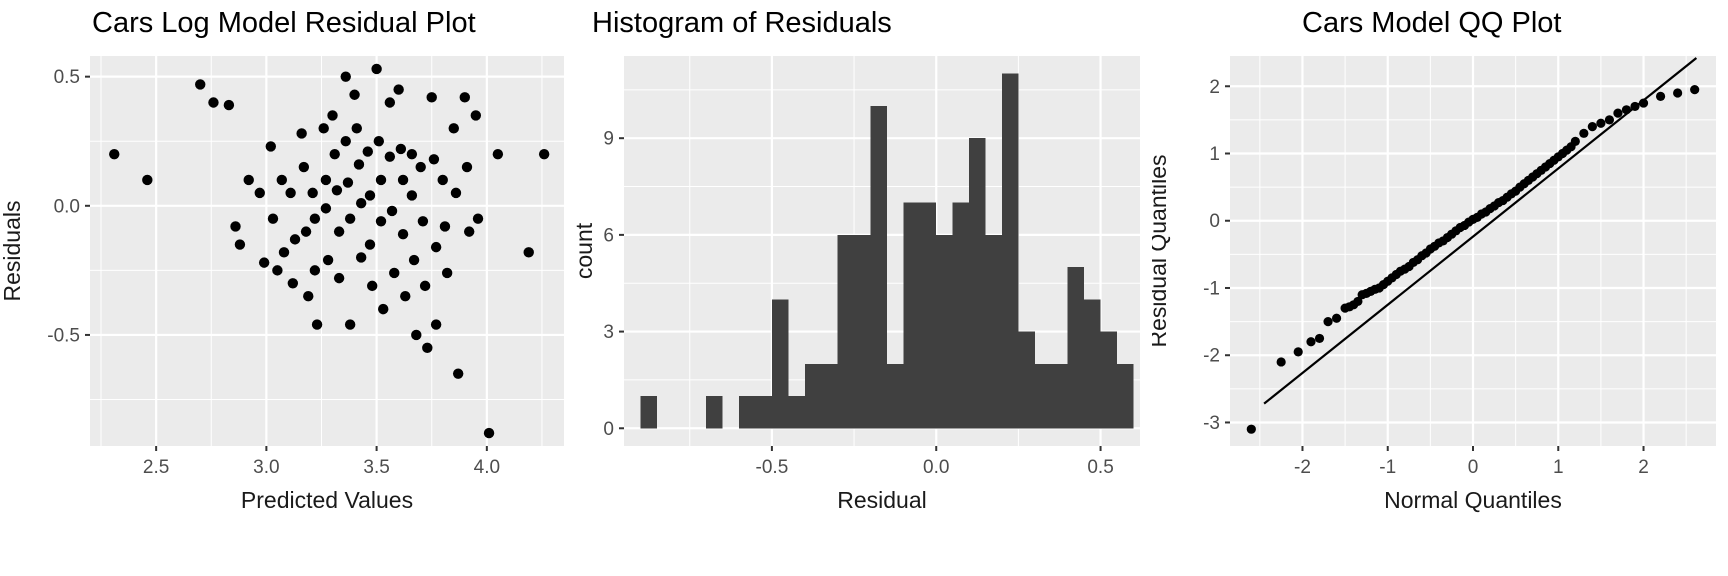  I want to click on x-tick-label: 1, so click(1558, 467).